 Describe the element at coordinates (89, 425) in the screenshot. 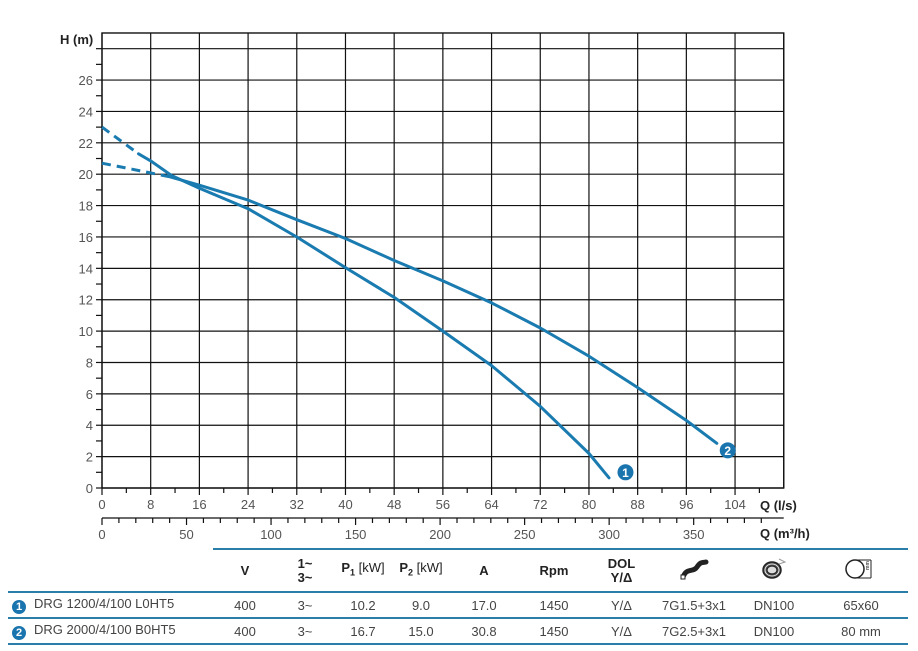

I see `y-tick-label: 4` at that location.